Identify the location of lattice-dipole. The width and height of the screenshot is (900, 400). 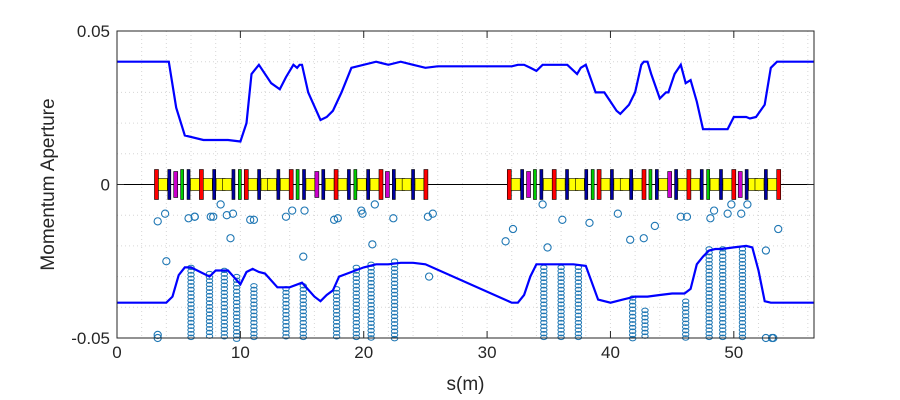
(599, 184).